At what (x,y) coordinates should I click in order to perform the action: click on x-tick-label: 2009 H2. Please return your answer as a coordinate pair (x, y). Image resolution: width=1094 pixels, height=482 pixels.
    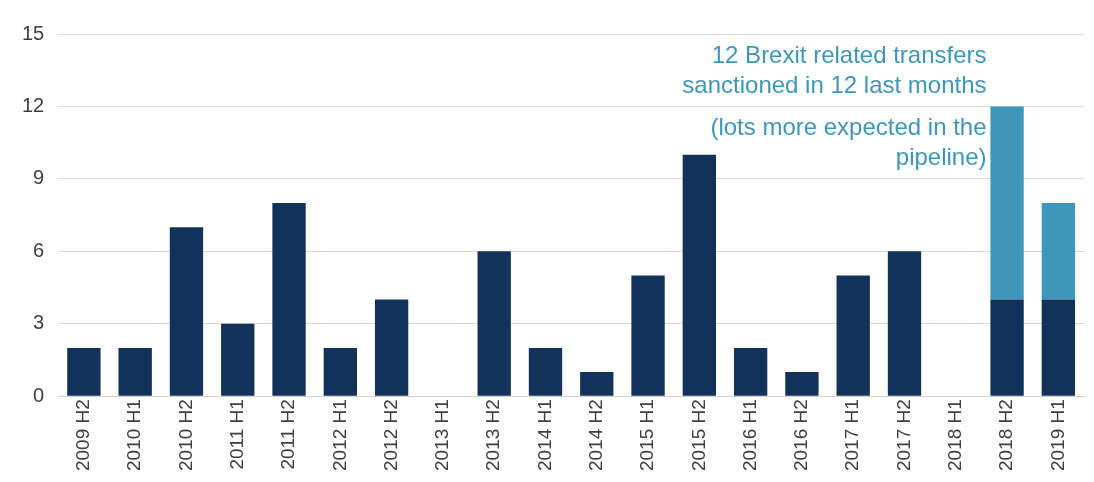
    Looking at the image, I should click on (83, 435).